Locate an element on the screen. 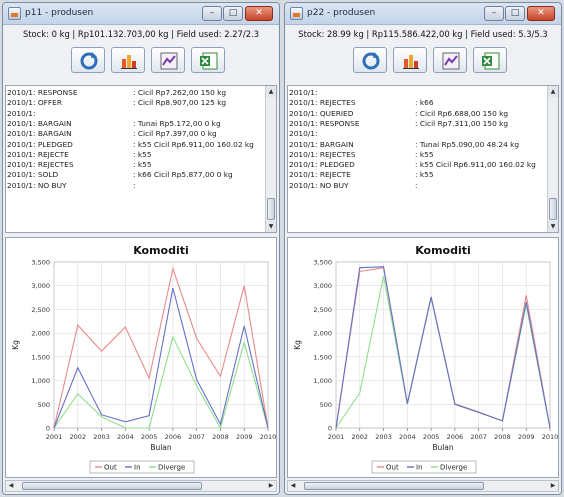  log-detail: : Tunai Rp5.090,00 48.24 kg is located at coordinates (467, 144).